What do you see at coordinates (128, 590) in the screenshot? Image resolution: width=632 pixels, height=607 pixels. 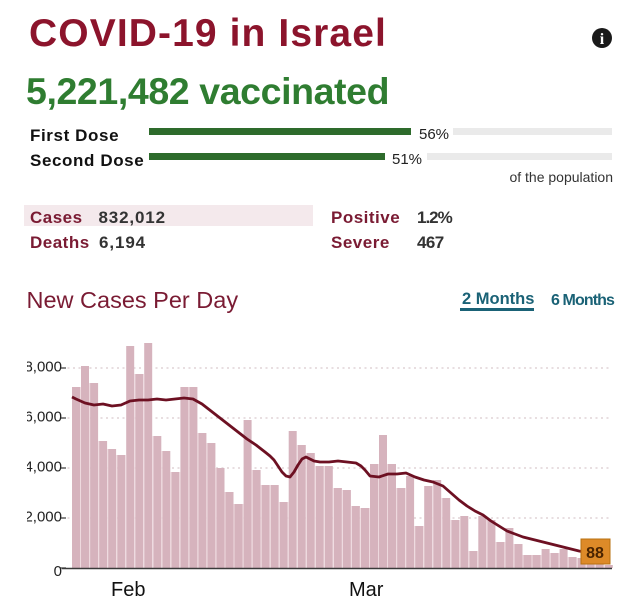 I see `svg-text: Feb` at bounding box center [128, 590].